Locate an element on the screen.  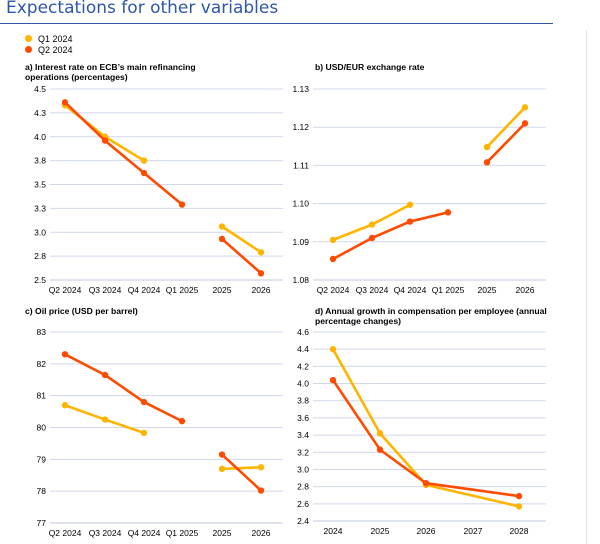
panel-b-ytick-label: 1.10 is located at coordinates (300, 204).